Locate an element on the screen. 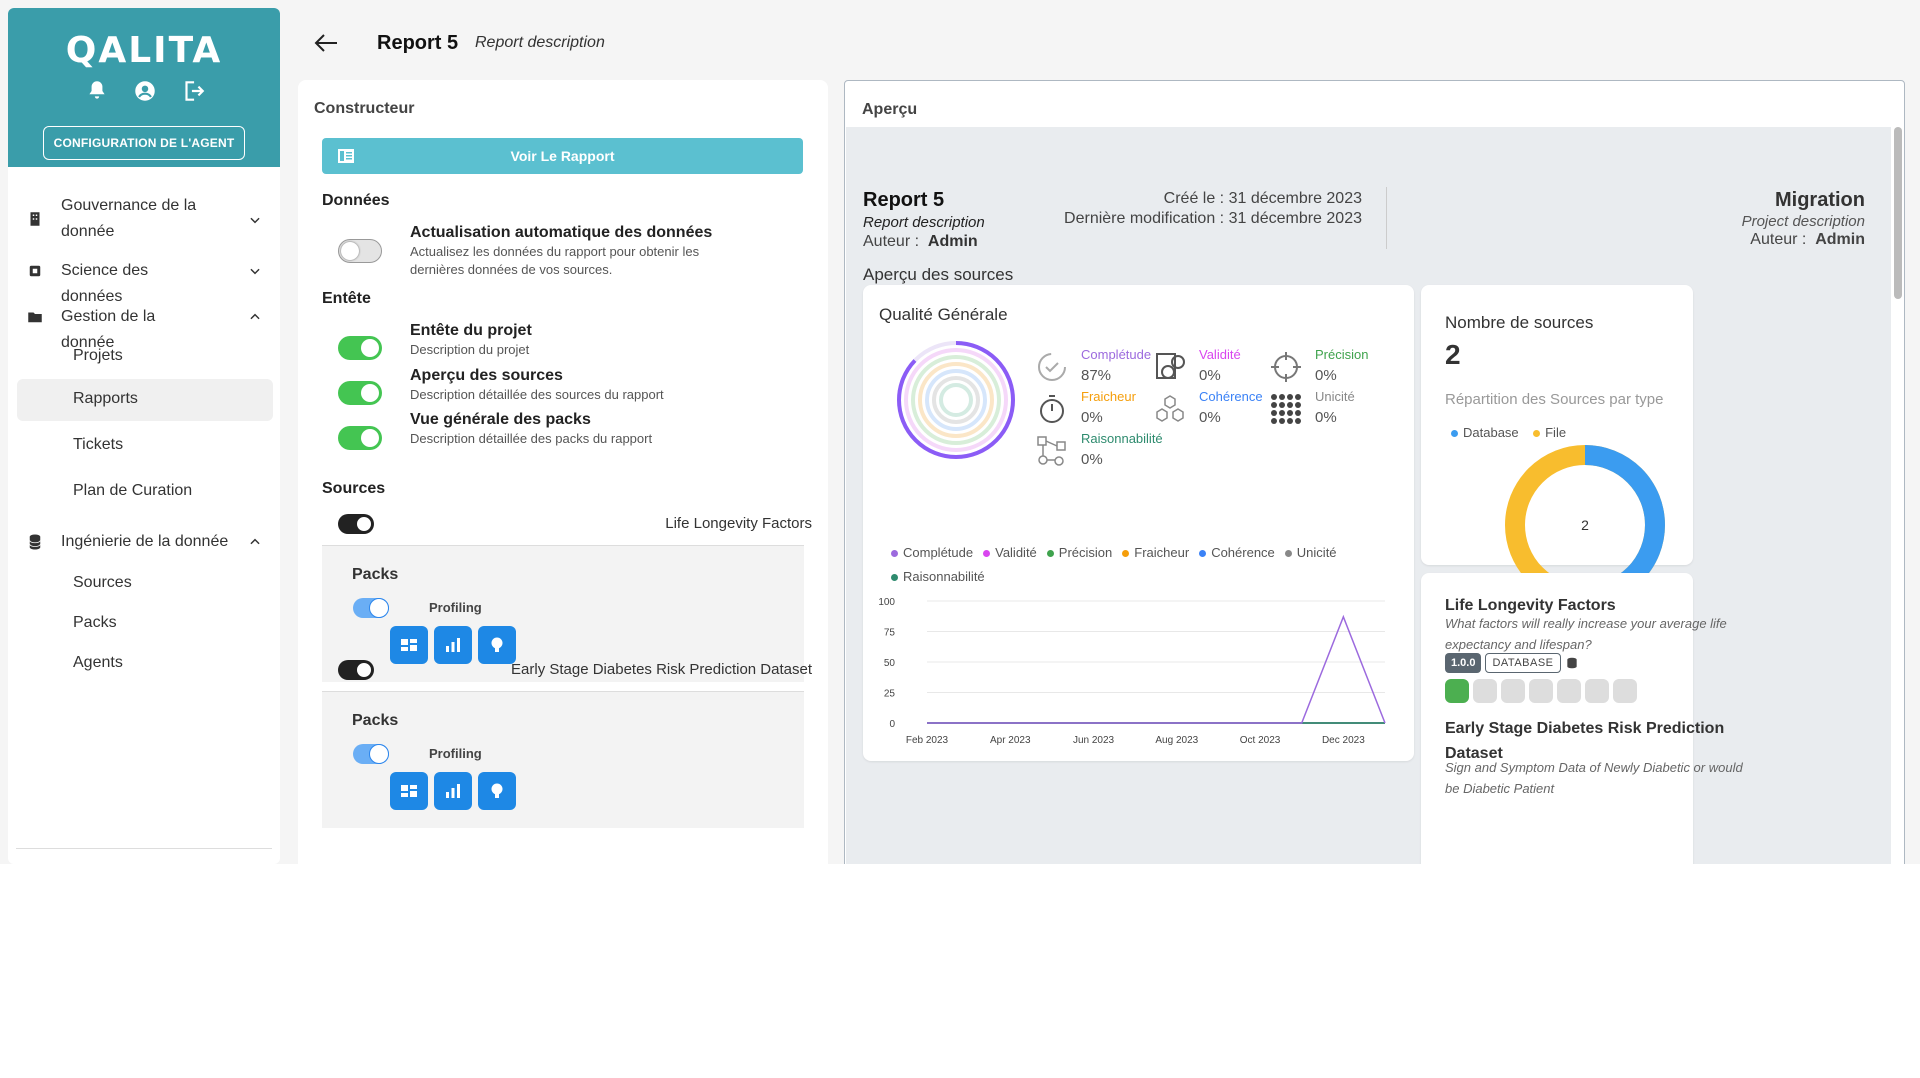 Image resolution: width=1920 pixels, height=1078 pixels. legend-item: Fraicheur is located at coordinates (1155, 552).